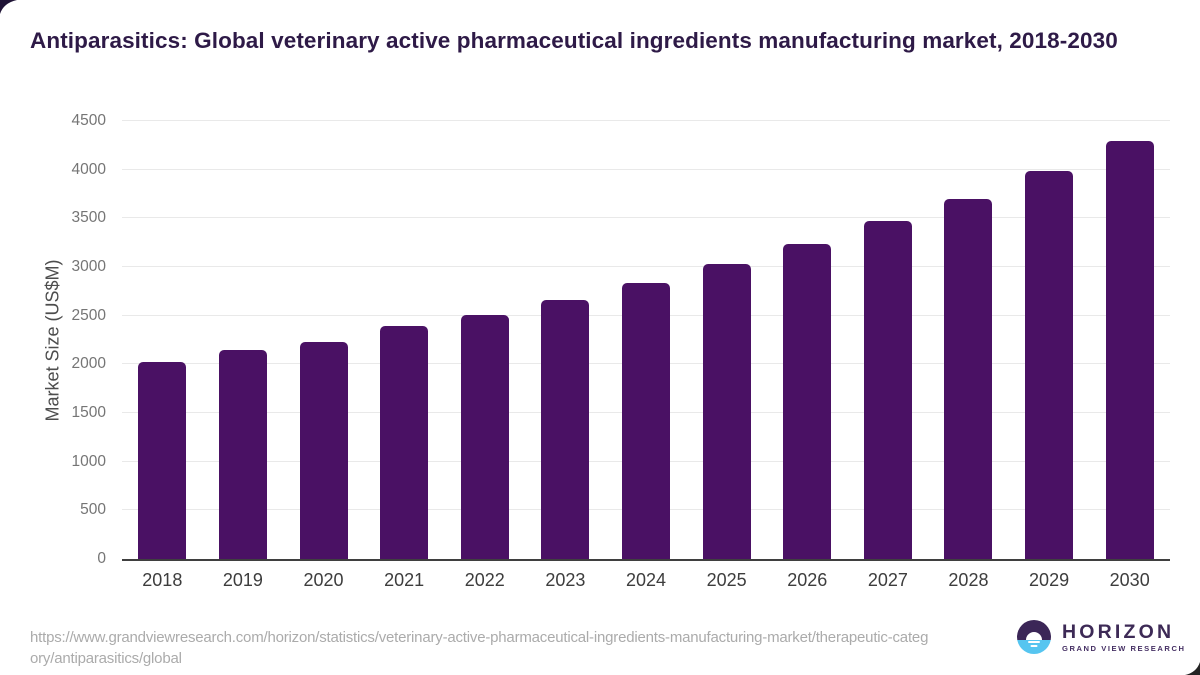  What do you see at coordinates (162, 460) in the screenshot?
I see `bar-2018` at bounding box center [162, 460].